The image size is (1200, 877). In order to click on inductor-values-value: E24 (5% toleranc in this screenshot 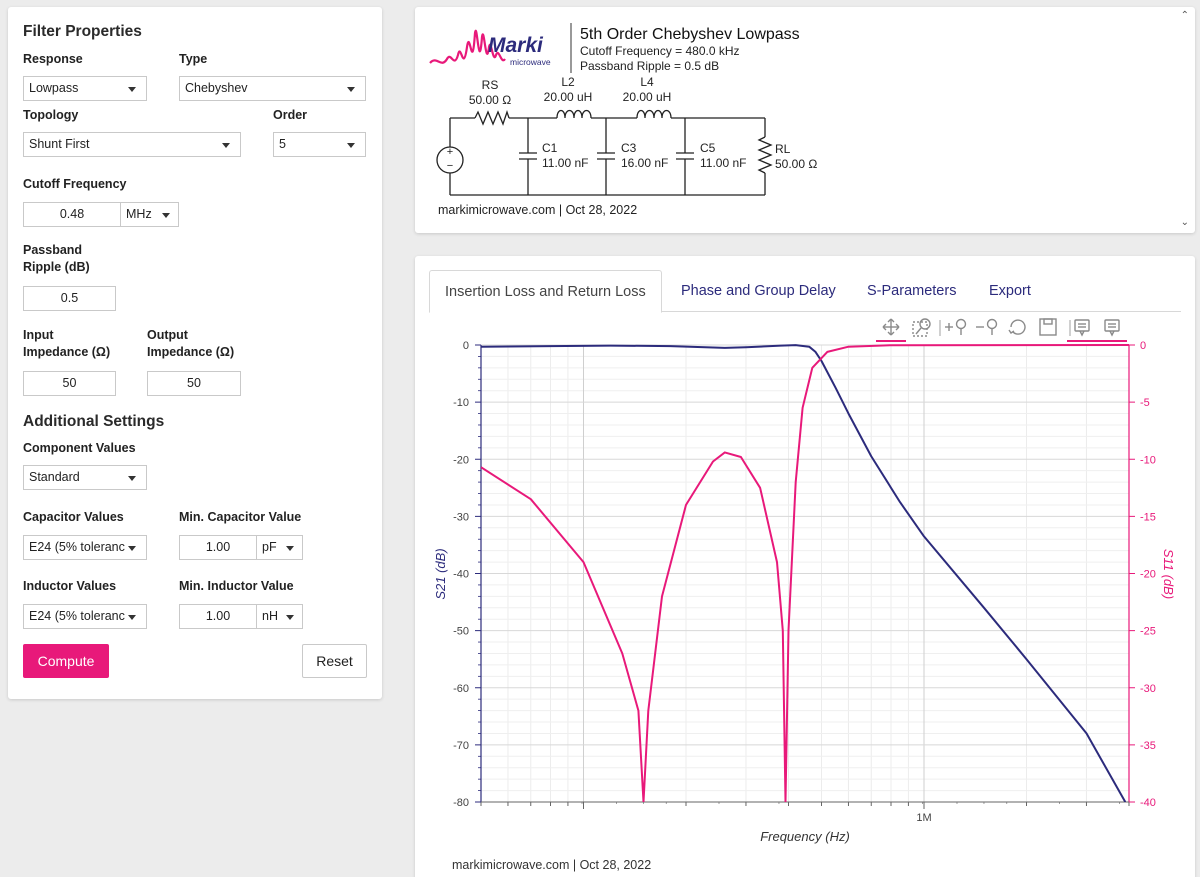, I will do `click(77, 616)`.